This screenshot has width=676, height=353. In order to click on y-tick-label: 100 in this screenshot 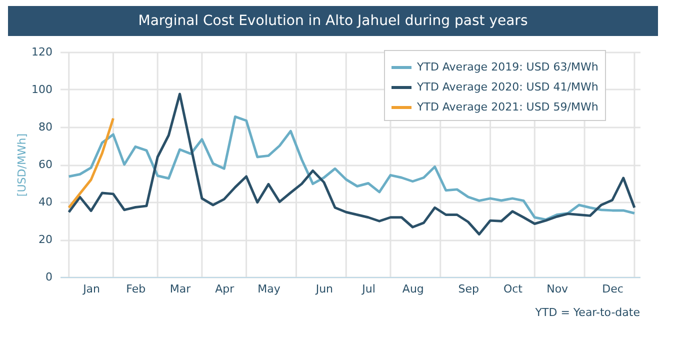, I will do `click(42, 89)`.